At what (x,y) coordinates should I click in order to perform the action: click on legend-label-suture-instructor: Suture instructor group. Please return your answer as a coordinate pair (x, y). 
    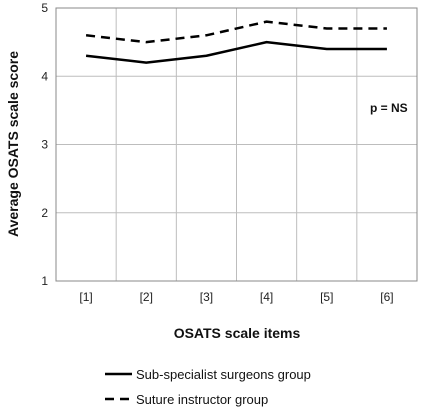
    Looking at the image, I should click on (202, 399).